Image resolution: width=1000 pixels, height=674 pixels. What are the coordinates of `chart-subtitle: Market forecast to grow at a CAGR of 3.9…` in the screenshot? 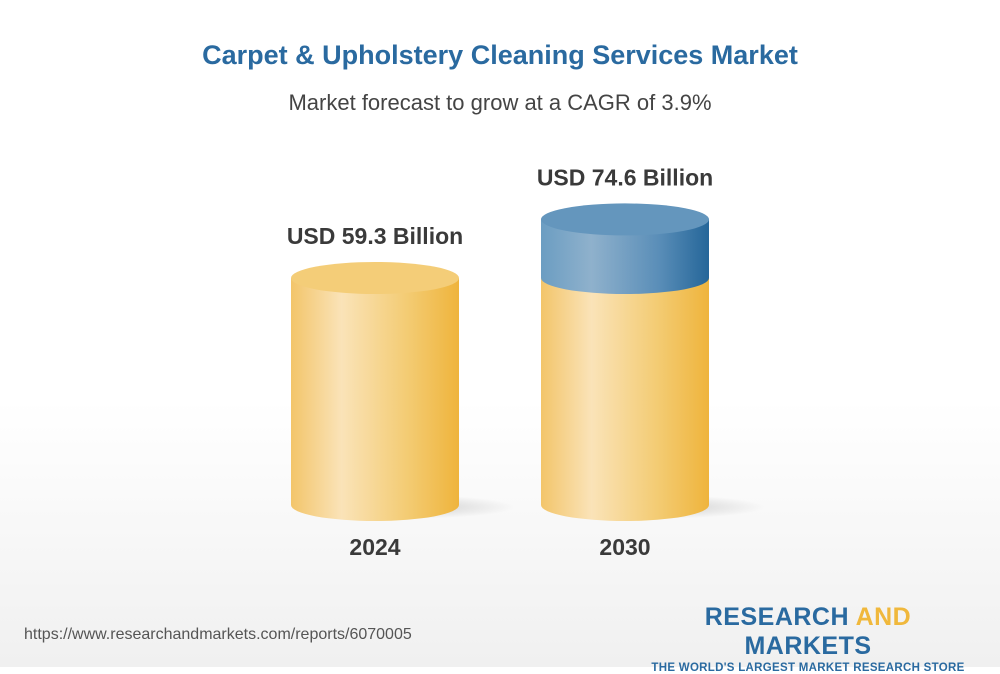 It's located at (500, 102).